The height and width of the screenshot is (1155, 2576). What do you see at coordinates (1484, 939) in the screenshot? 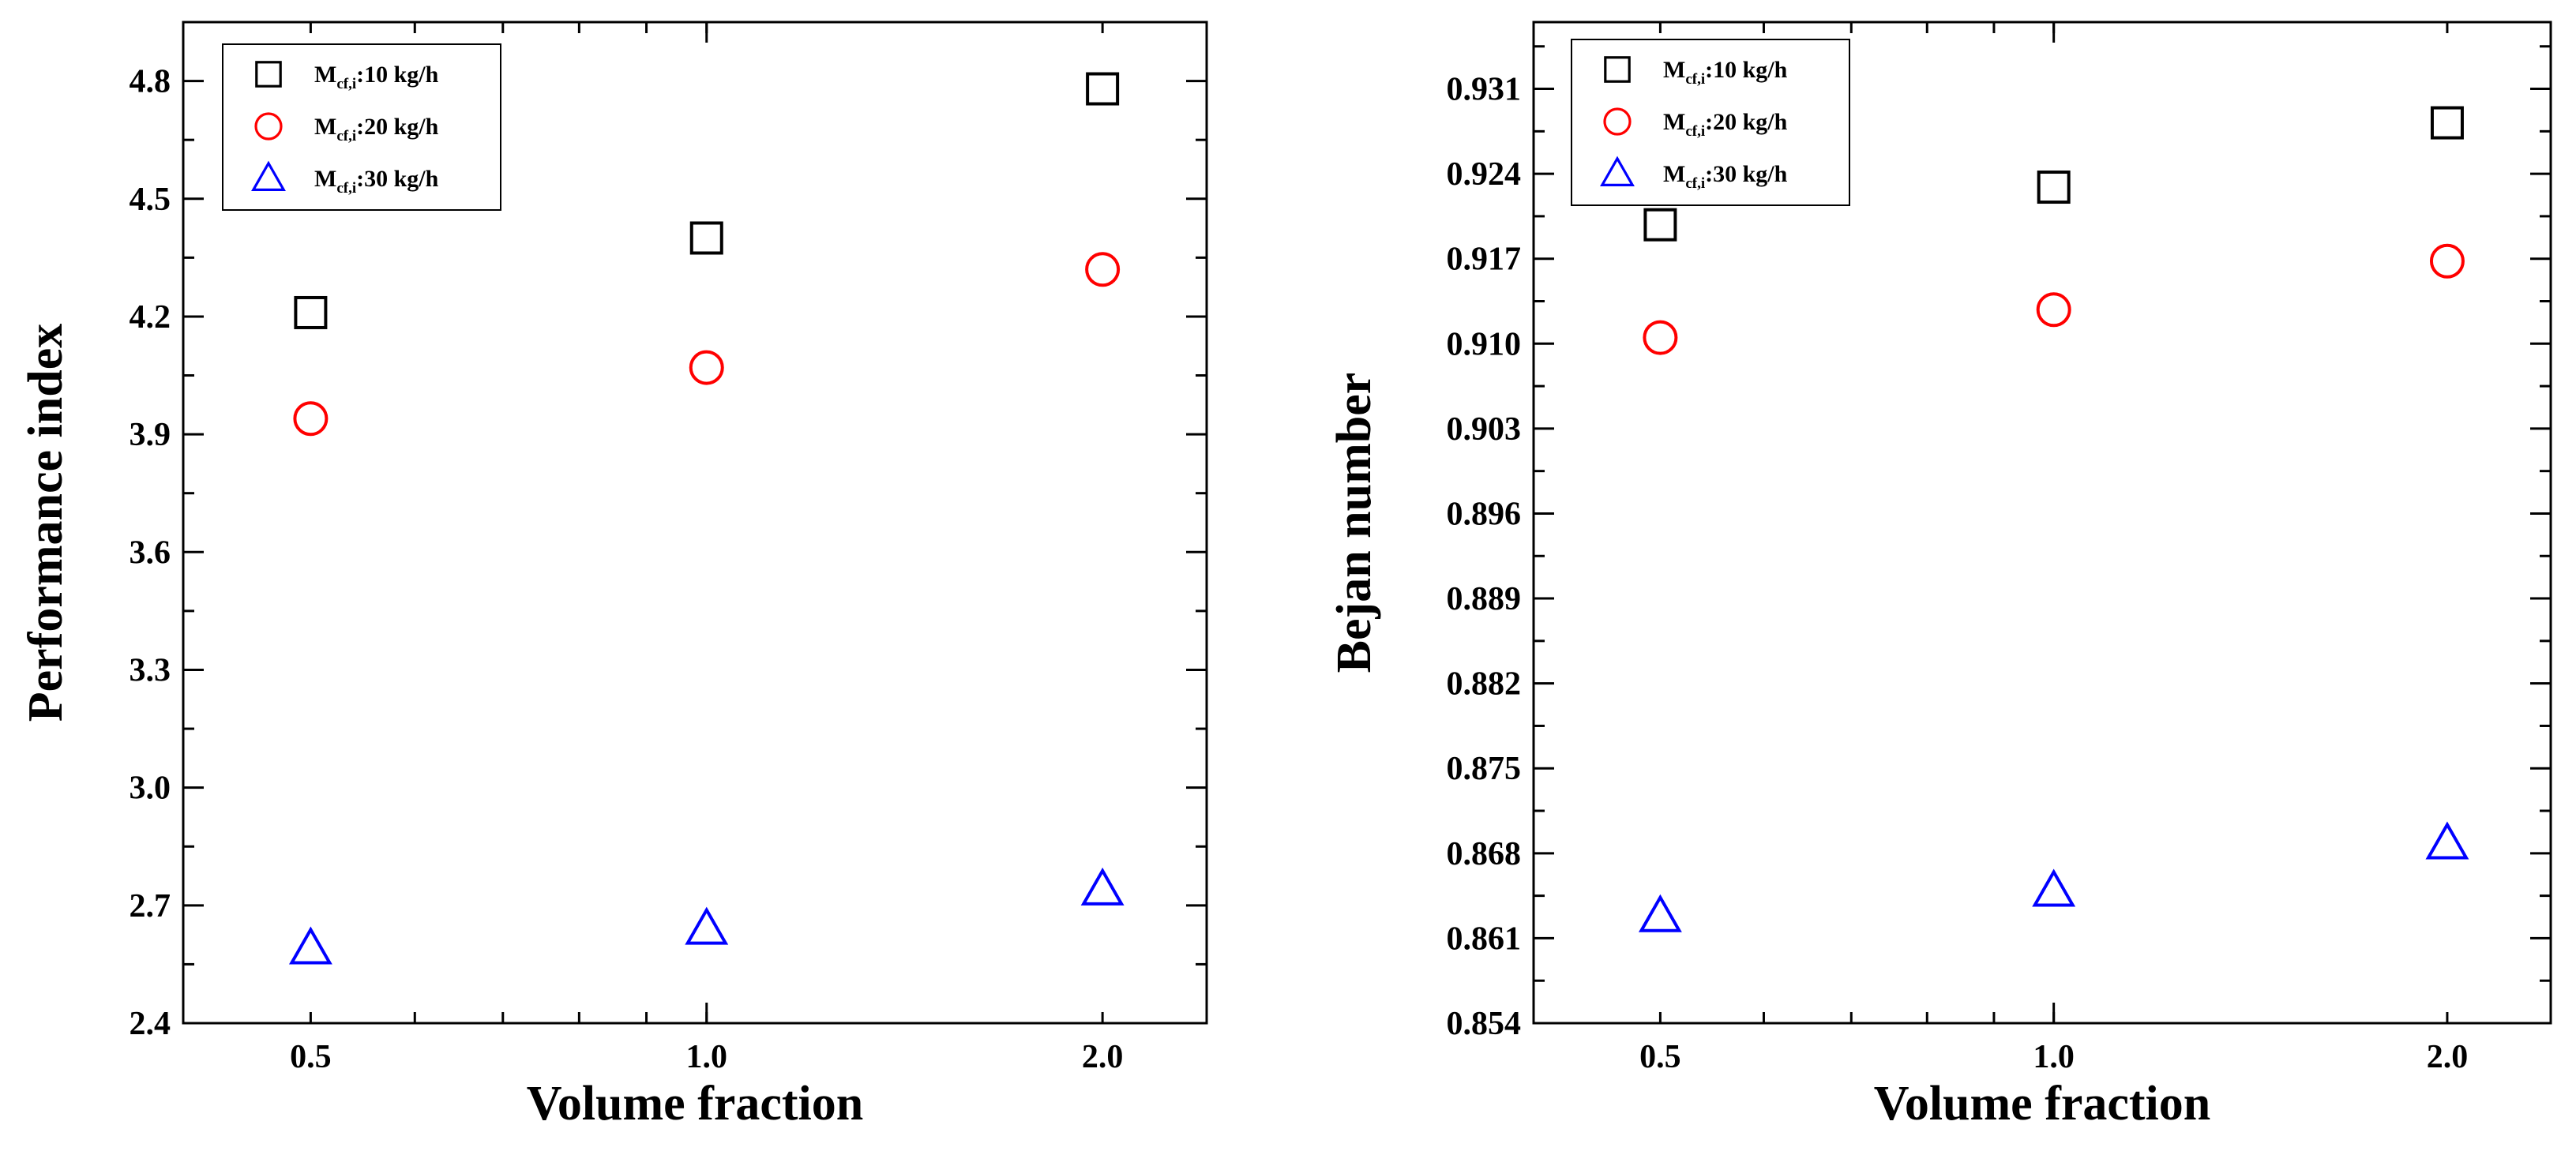
I see `y-tick-label: 0.861` at bounding box center [1484, 939].